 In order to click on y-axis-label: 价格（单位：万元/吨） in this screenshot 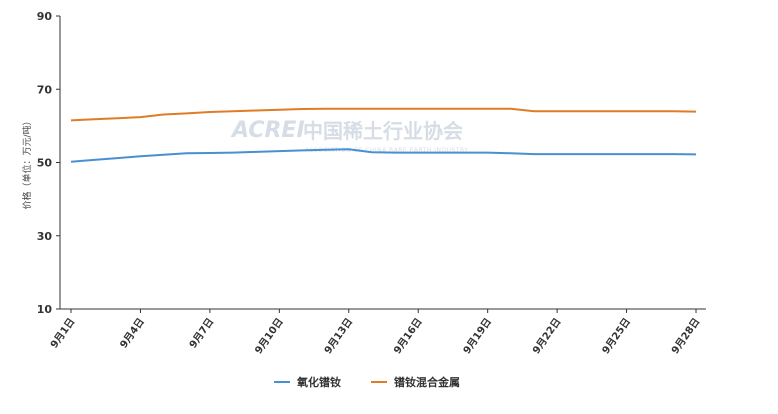, I will do `click(27, 162)`.